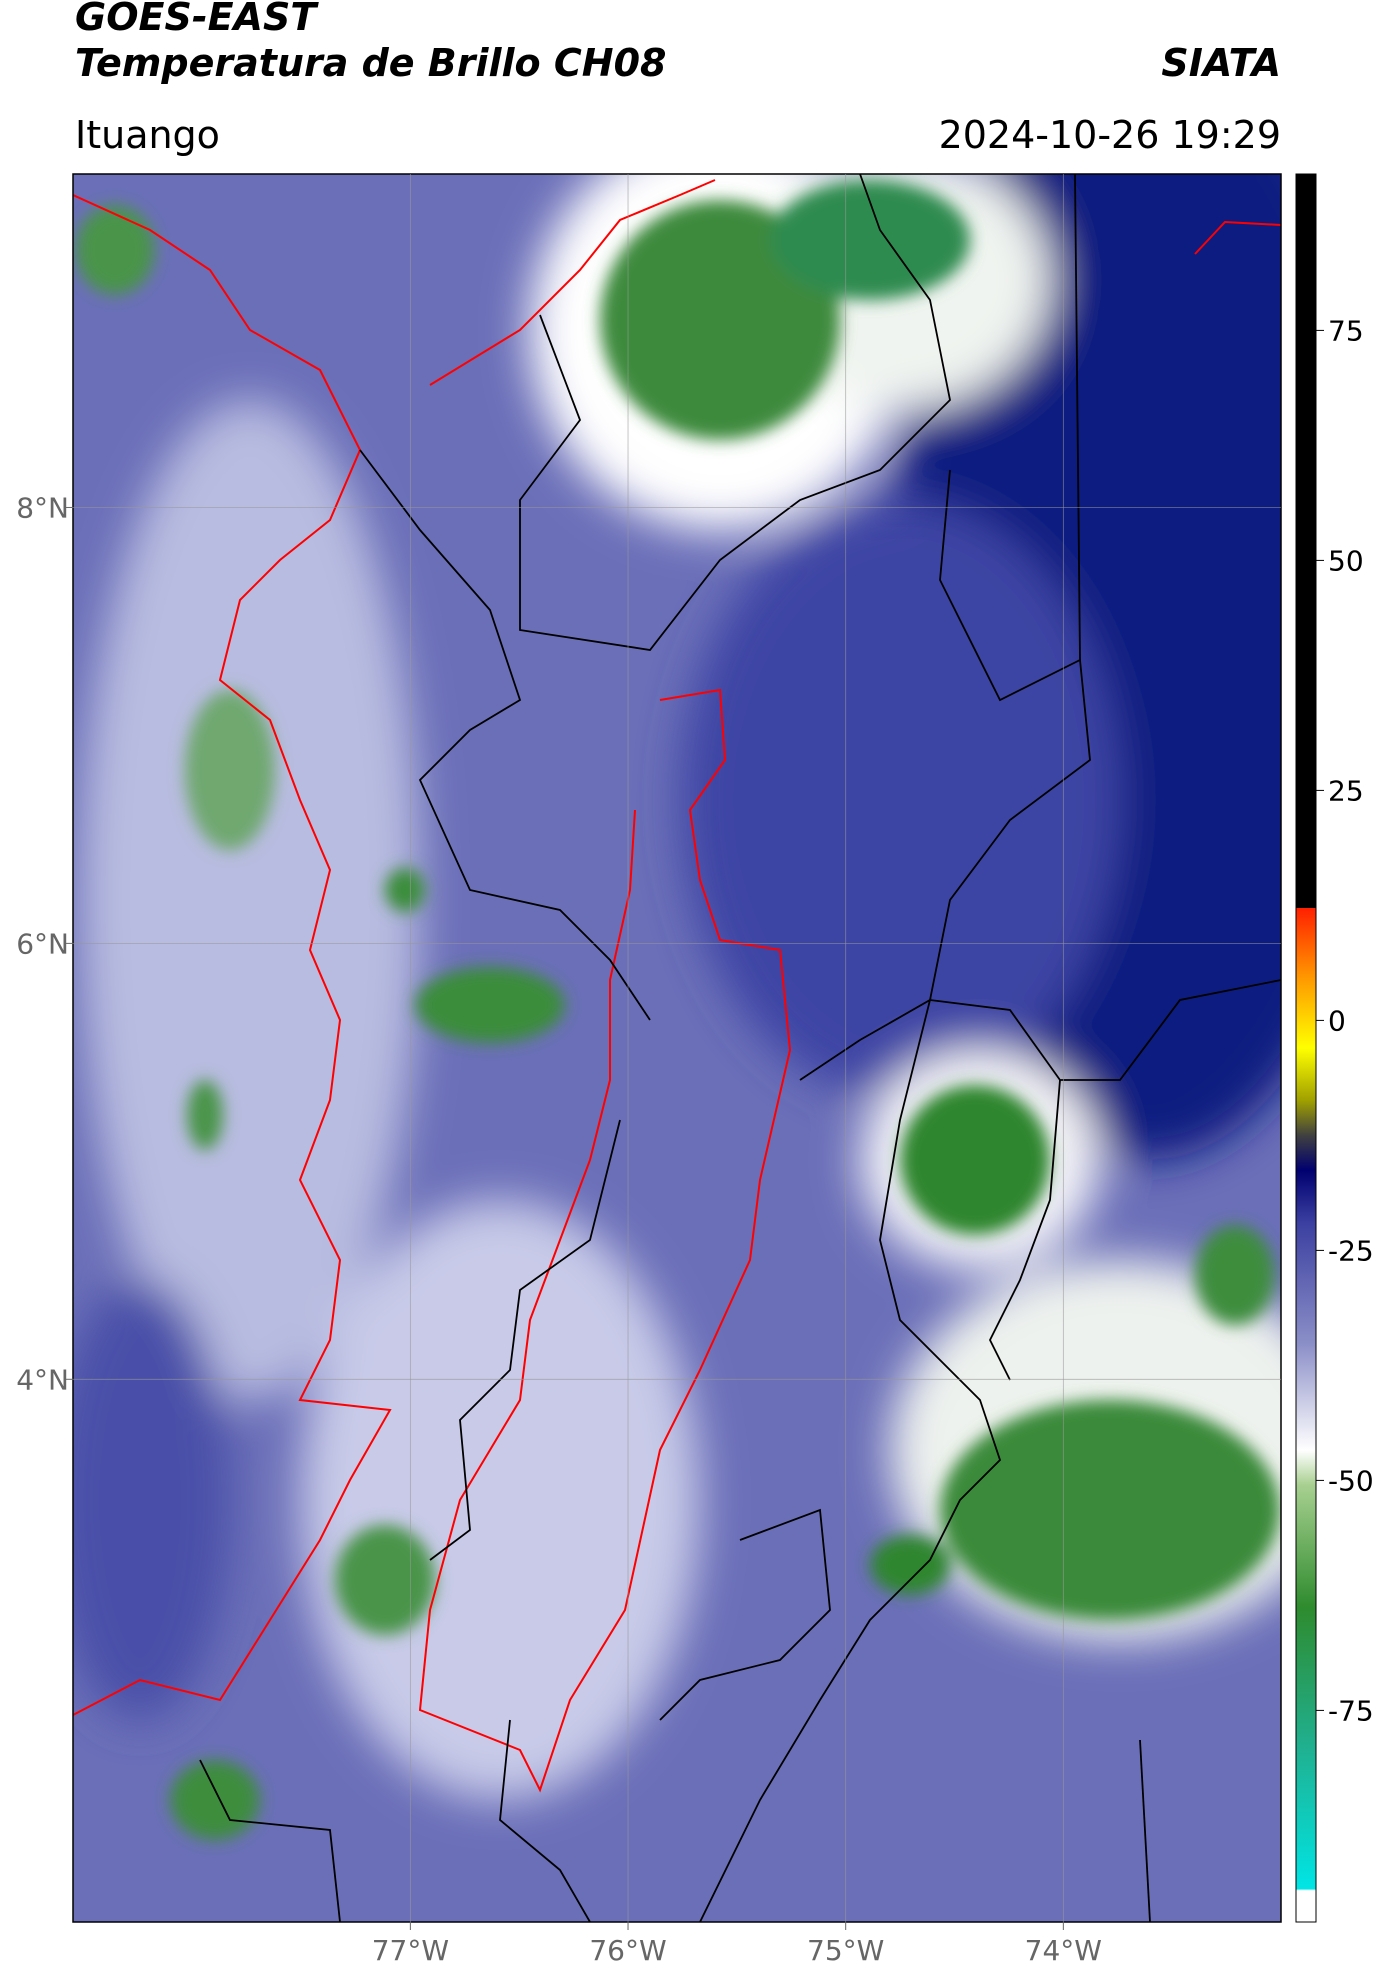 This screenshot has height=1981, width=1384. What do you see at coordinates (42, 943) in the screenshot?
I see `y-tick-label: 6°N` at bounding box center [42, 943].